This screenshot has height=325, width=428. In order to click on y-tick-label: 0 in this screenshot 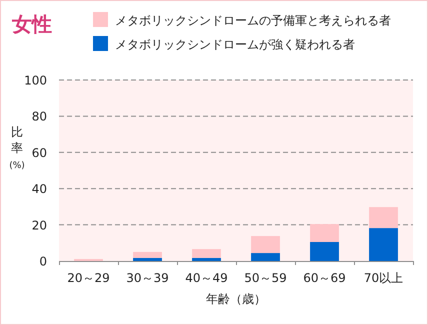, I will do `click(43, 261)`.